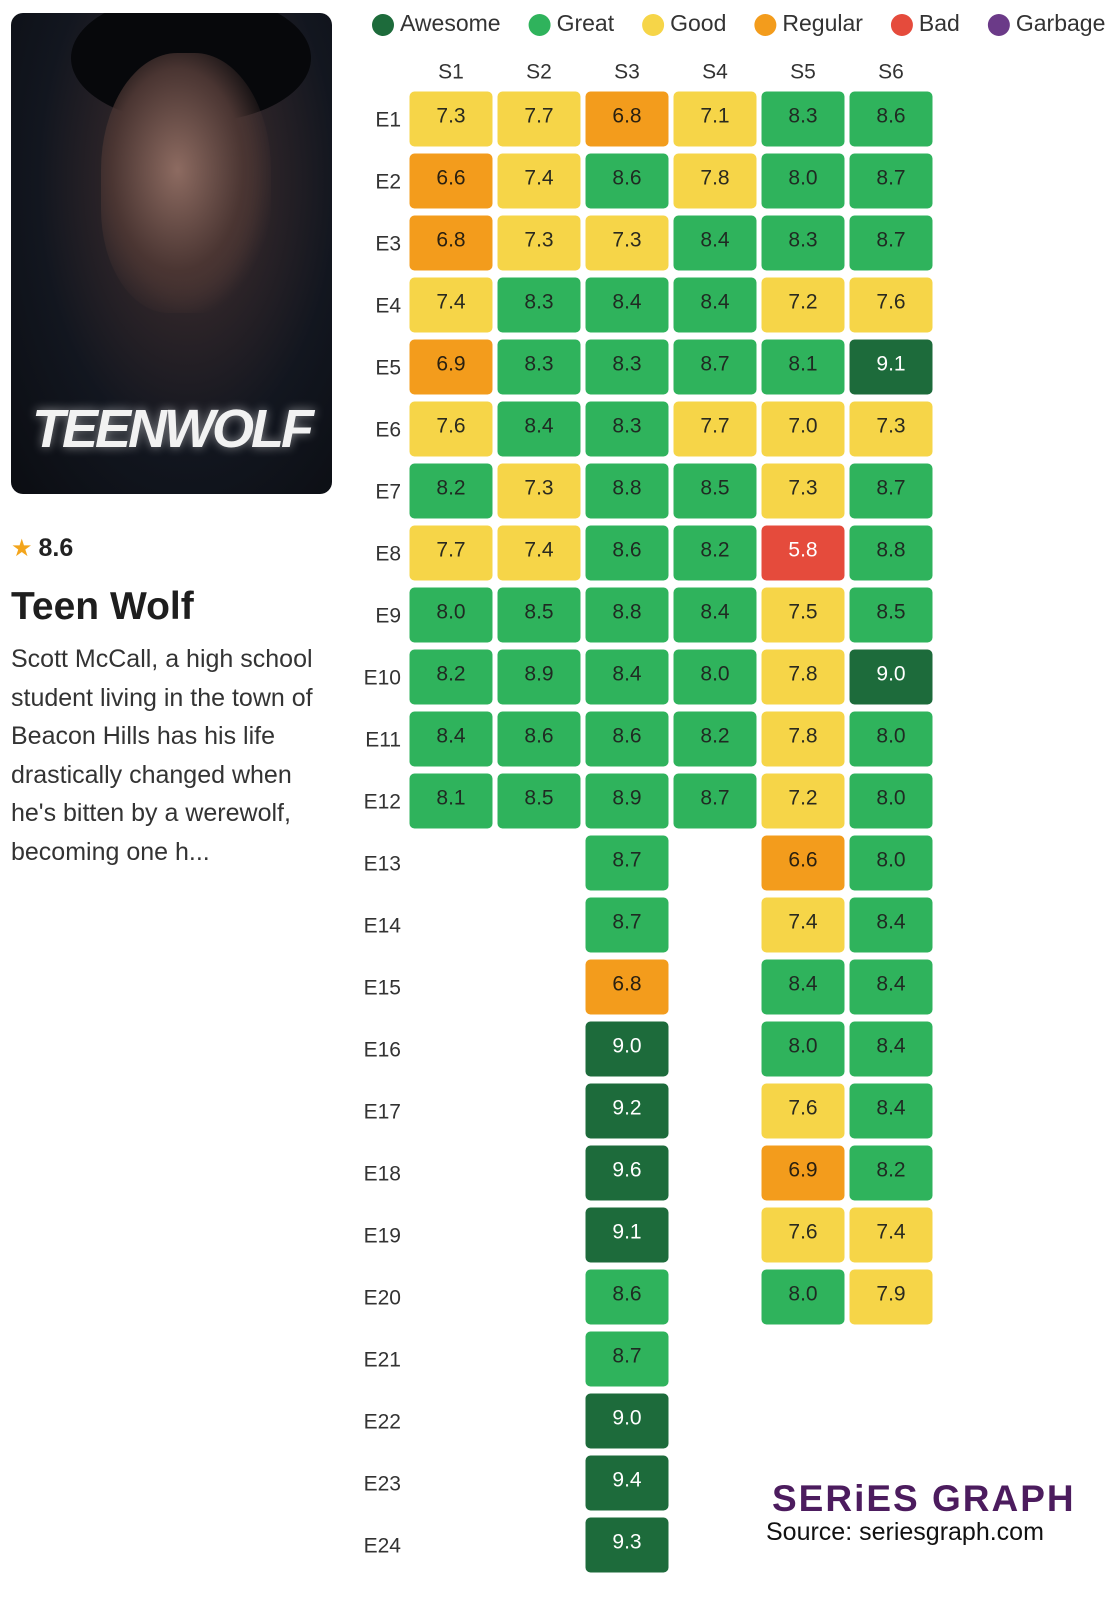 This screenshot has width=1116, height=1614. I want to click on y-tick-label: E18, so click(382, 1174).